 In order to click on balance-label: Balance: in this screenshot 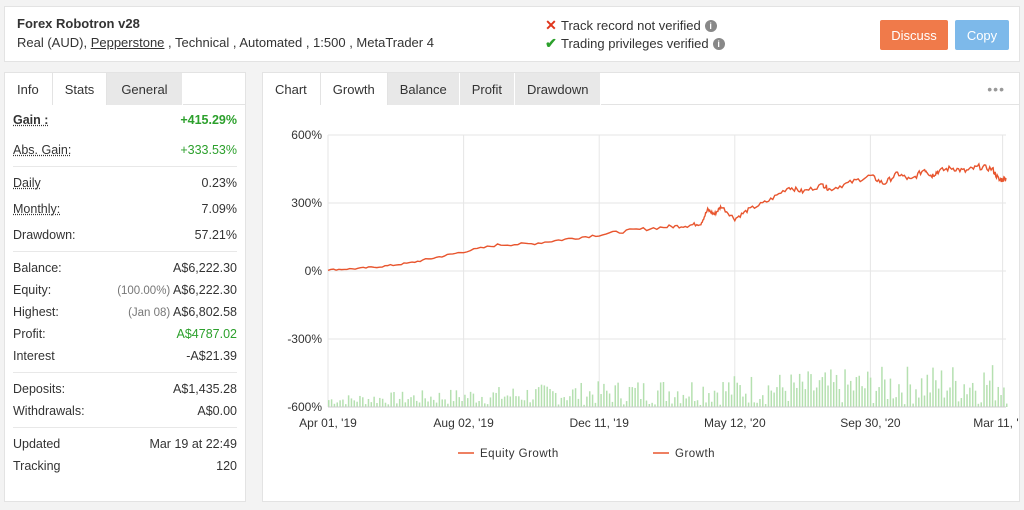, I will do `click(37, 268)`.